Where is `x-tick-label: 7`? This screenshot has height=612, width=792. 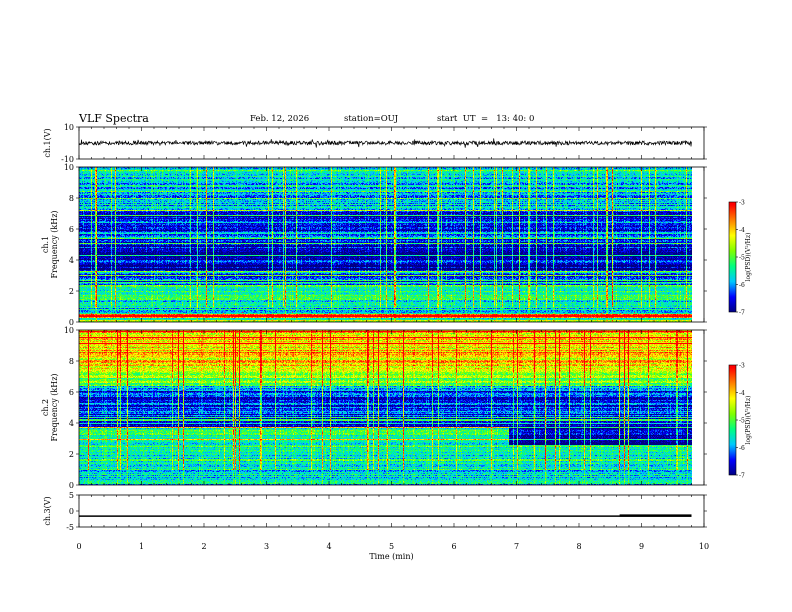
x-tick-label: 7 is located at coordinates (516, 546).